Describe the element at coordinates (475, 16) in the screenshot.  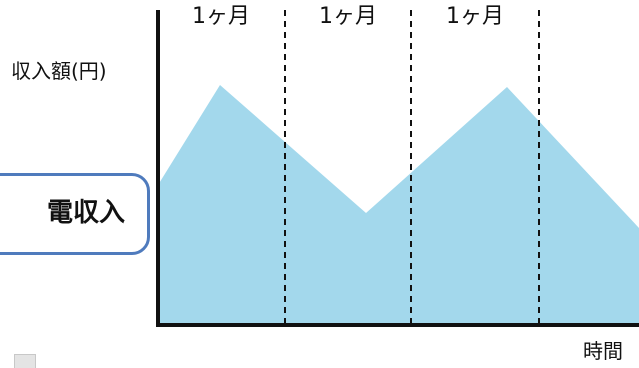
I see `period-label-3: 1ヶ月` at that location.